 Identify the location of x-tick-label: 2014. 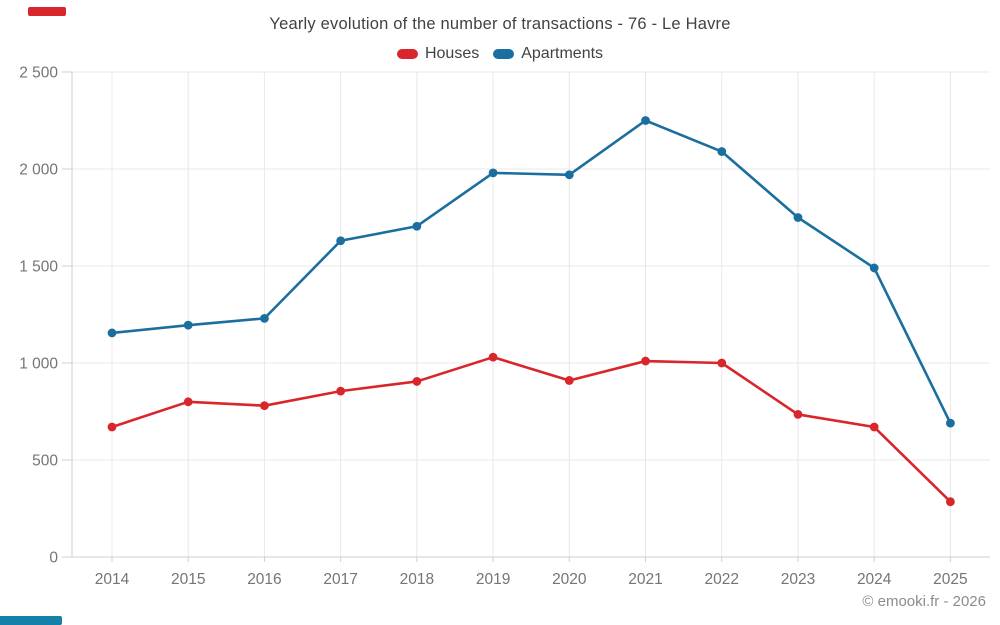
(112, 579).